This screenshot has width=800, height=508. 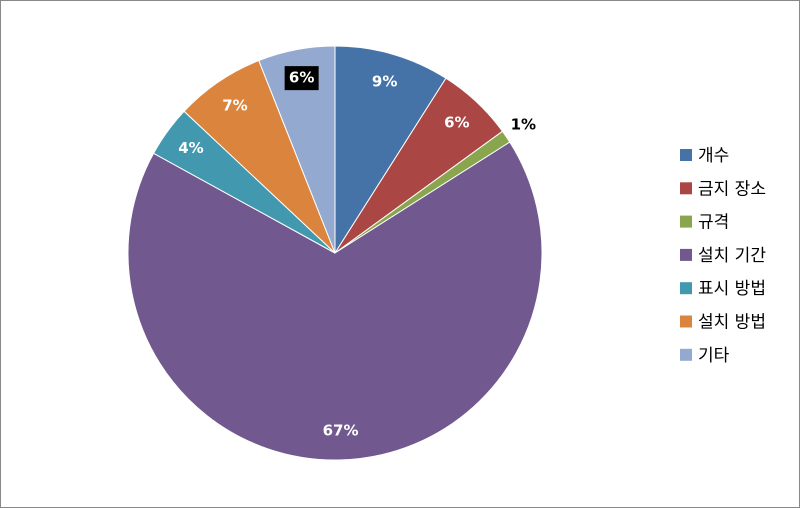 What do you see at coordinates (341, 430) in the screenshot?
I see `data-label: 67%` at bounding box center [341, 430].